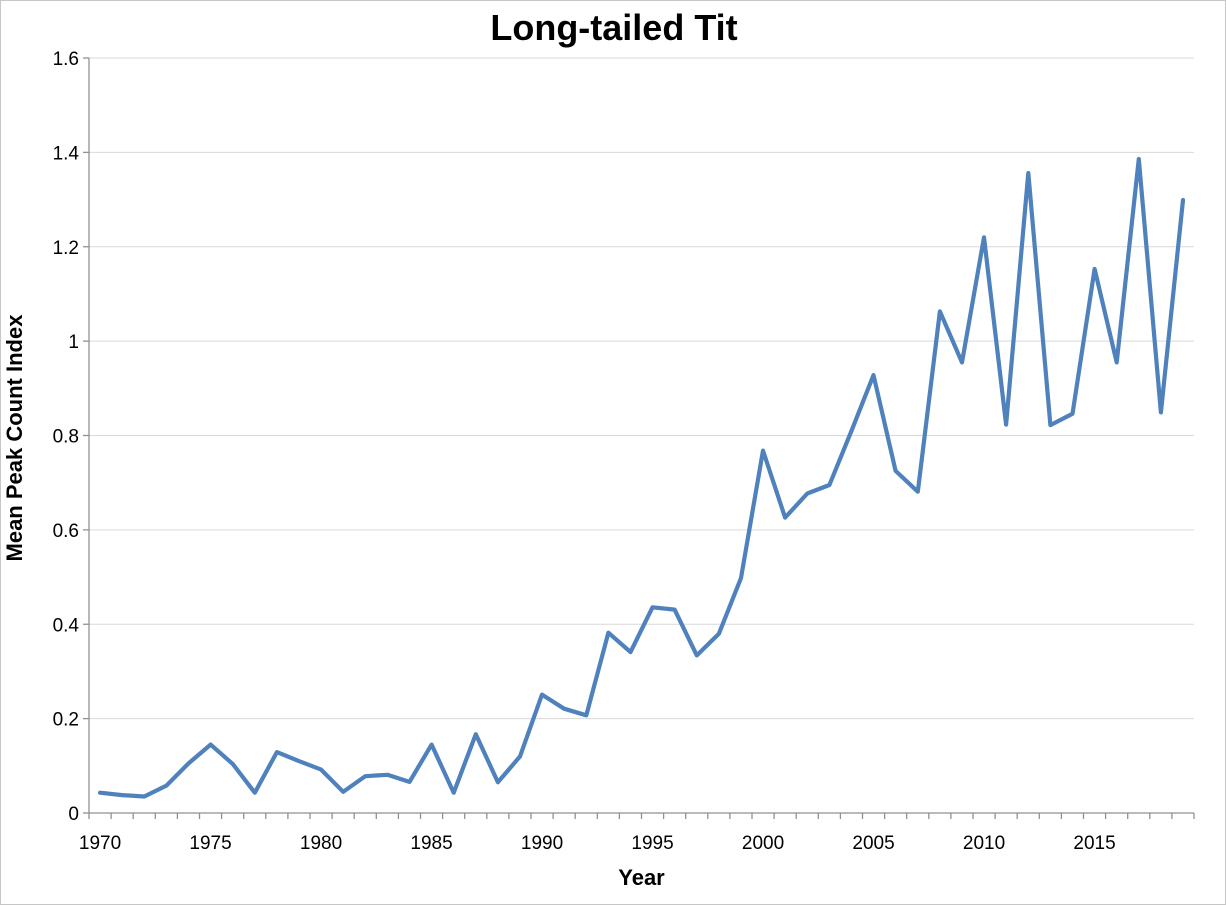  What do you see at coordinates (66, 625) in the screenshot?
I see `y-tick-label: 0.4` at bounding box center [66, 625].